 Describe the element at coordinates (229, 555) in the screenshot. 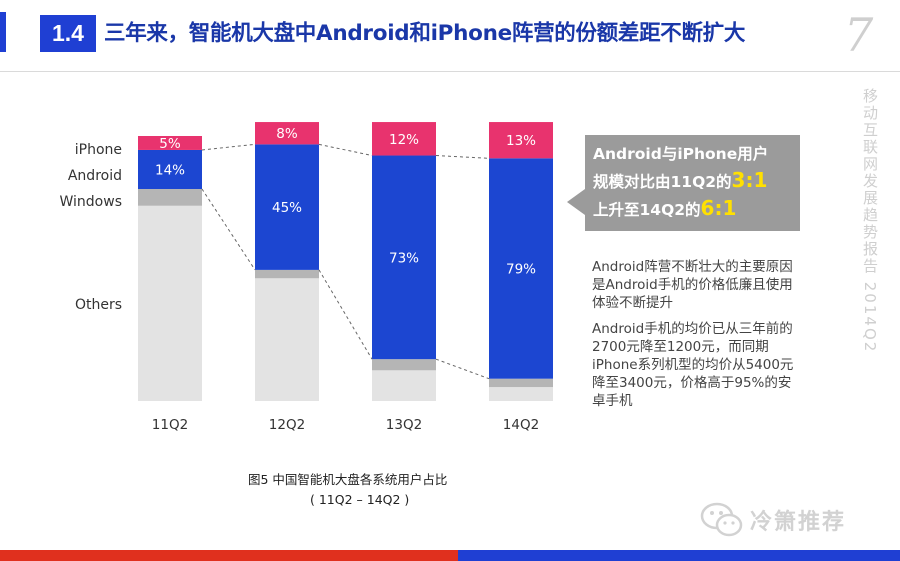

I see `footer-bar-red` at that location.